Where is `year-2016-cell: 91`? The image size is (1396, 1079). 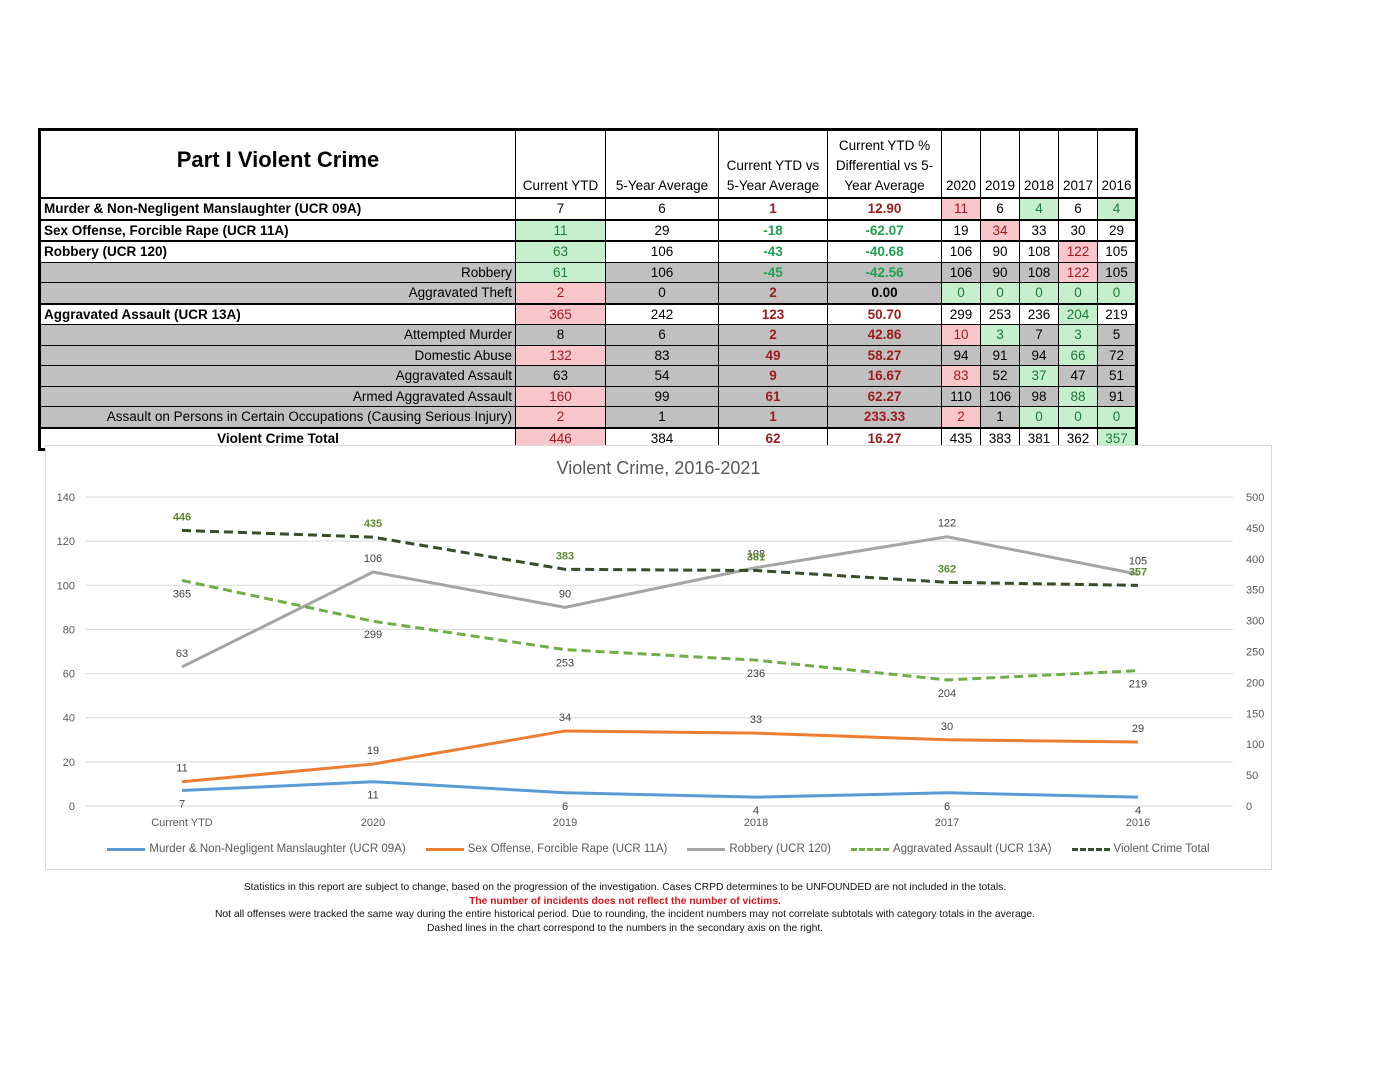
year-2016-cell: 91 is located at coordinates (1117, 396).